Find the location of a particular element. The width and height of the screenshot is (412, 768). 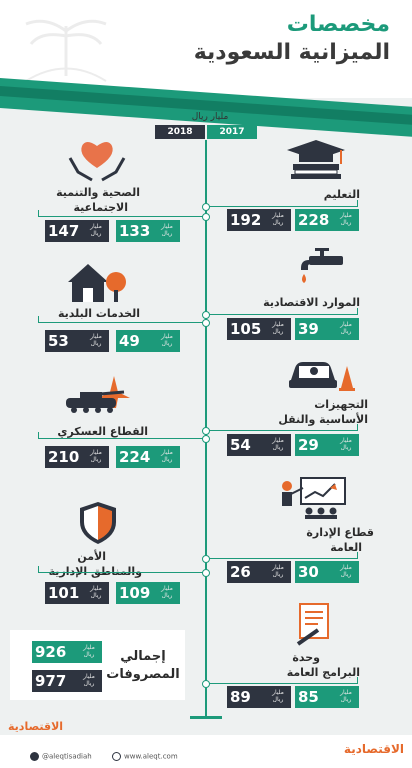

admin-2018-box: 26 مليار ريال is located at coordinates (259, 572).